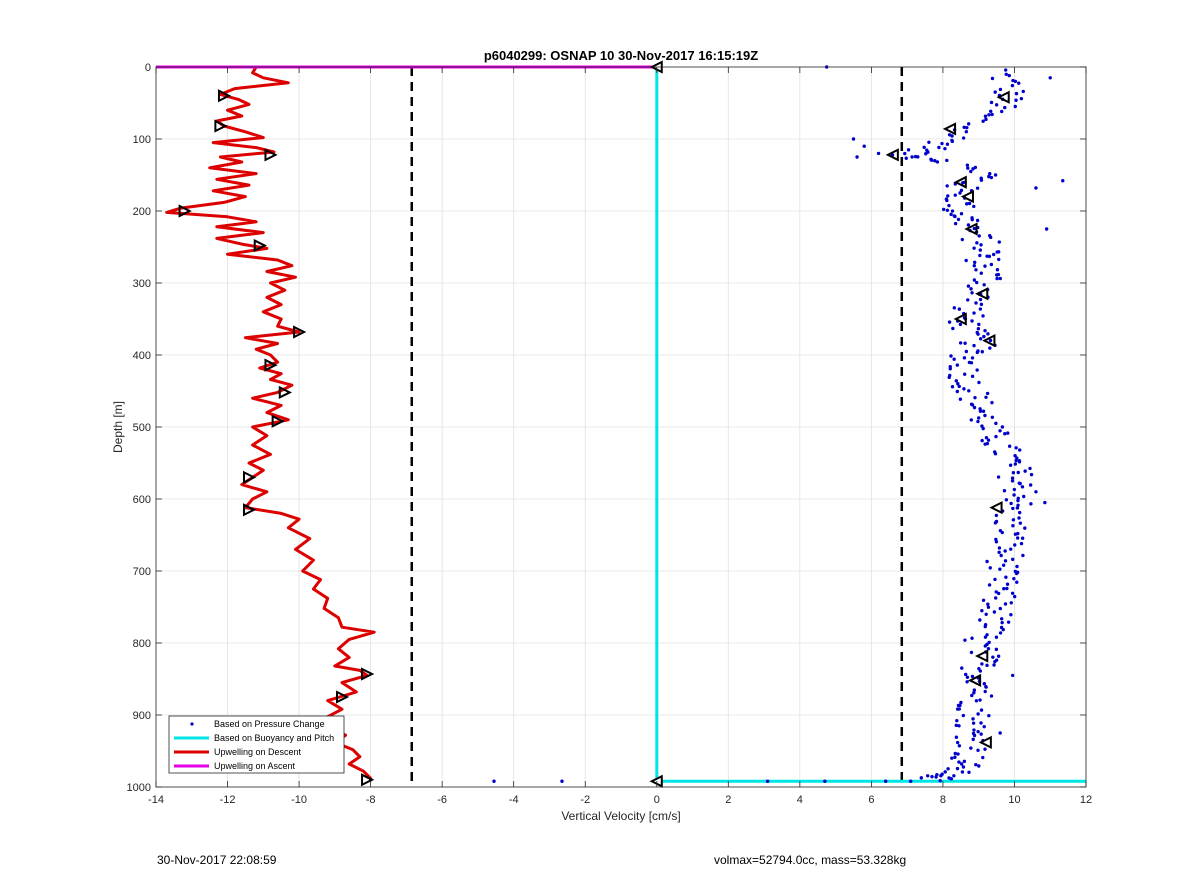 The image size is (1200, 885). I want to click on pressure-marker, so click(996, 508).